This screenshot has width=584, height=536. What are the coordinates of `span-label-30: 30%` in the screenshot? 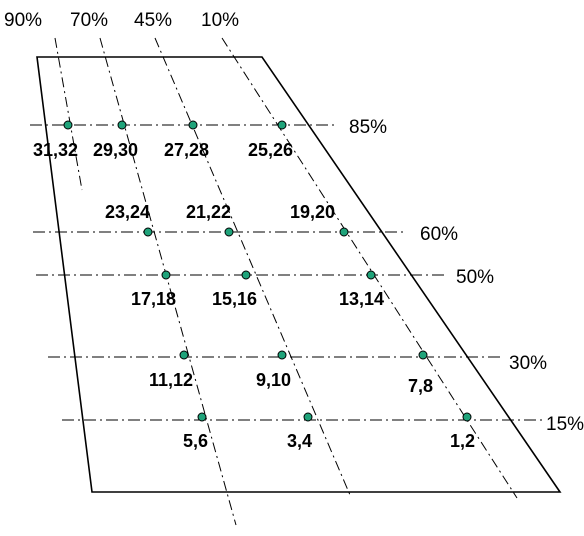 It's located at (528, 363).